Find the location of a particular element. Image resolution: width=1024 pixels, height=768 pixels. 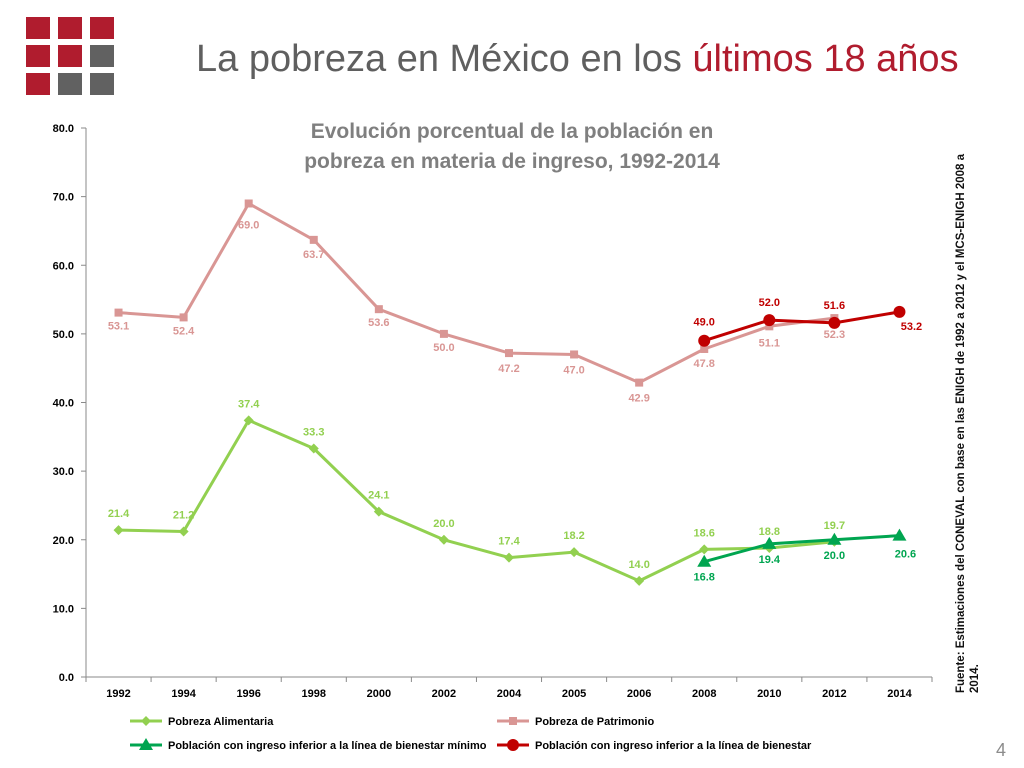

title-highlight: últimos 18 años is located at coordinates (825, 59).